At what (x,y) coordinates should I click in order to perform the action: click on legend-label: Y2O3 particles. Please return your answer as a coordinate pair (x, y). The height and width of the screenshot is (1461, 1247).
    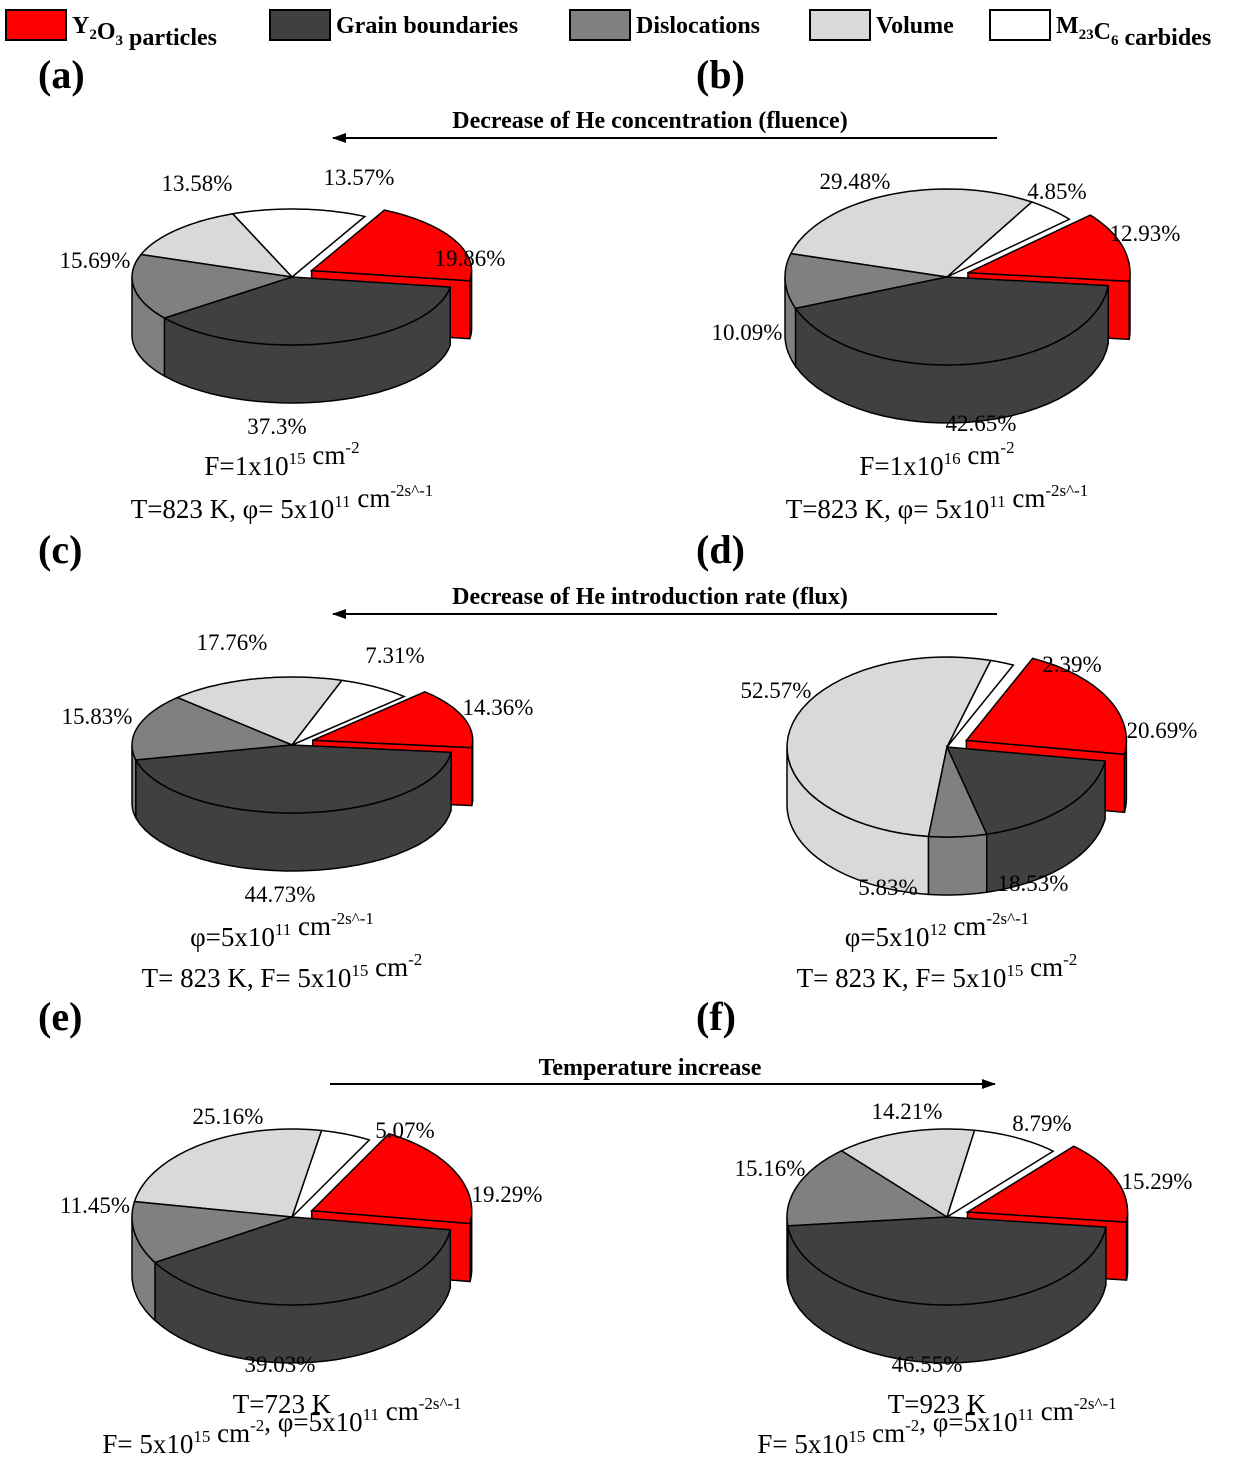
    Looking at the image, I should click on (144, 32).